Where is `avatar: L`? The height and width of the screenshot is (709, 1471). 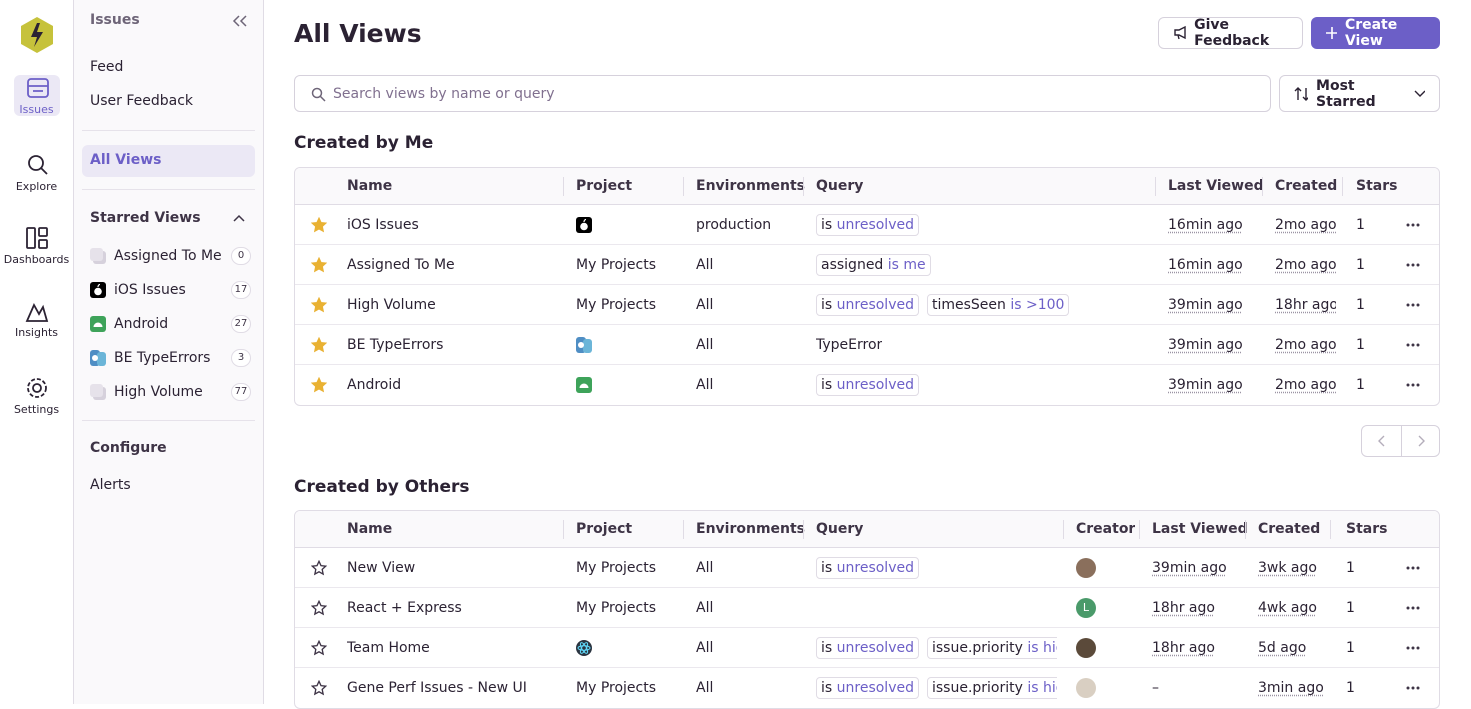
avatar: L is located at coordinates (1086, 608).